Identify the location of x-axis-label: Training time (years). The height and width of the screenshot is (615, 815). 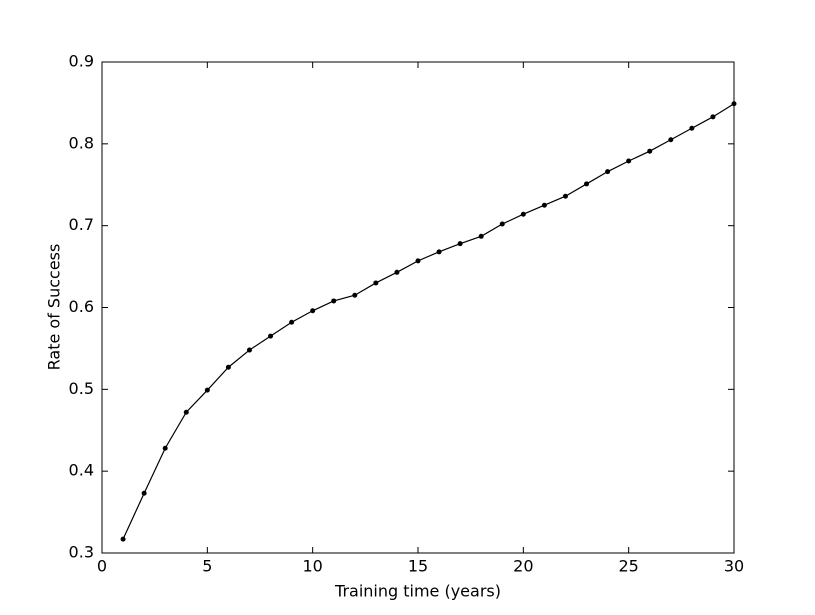
(417, 591).